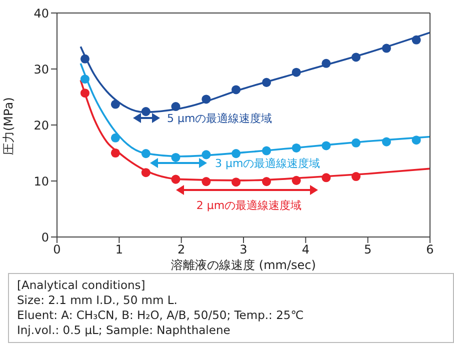 The height and width of the screenshot is (347, 454). Describe the element at coordinates (243, 265) in the screenshot. I see `x-axis-title: 溶離液の線速度 (mm/sec)` at that location.